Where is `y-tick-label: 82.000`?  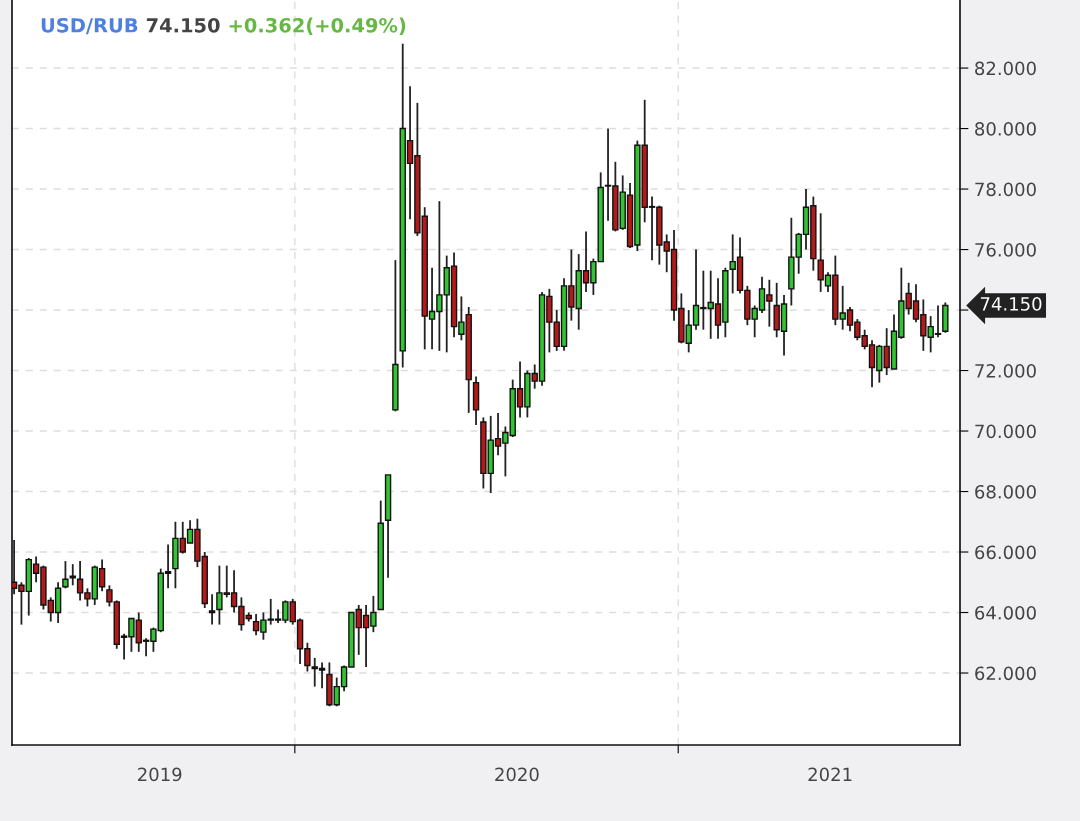
y-tick-label: 82.000 is located at coordinates (1005, 68).